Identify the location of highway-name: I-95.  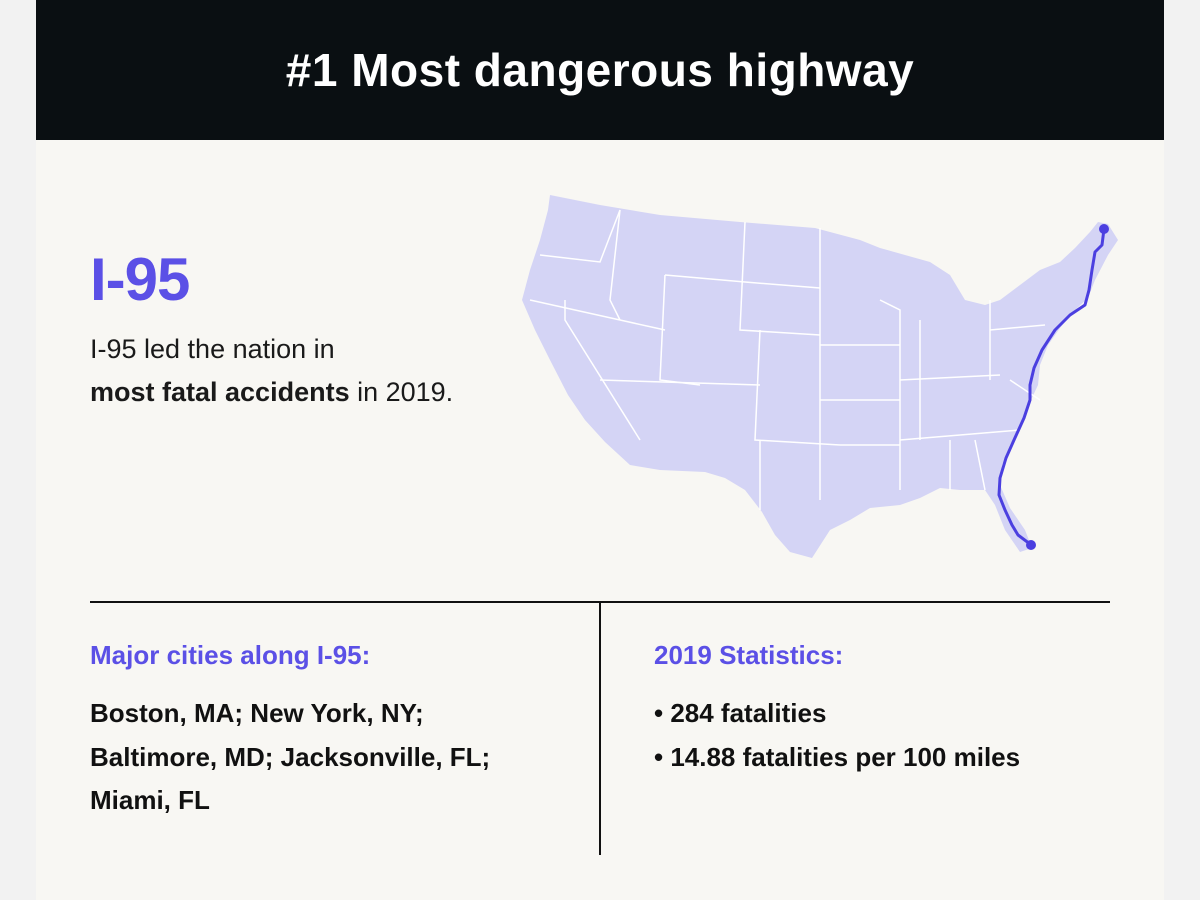
(140, 279).